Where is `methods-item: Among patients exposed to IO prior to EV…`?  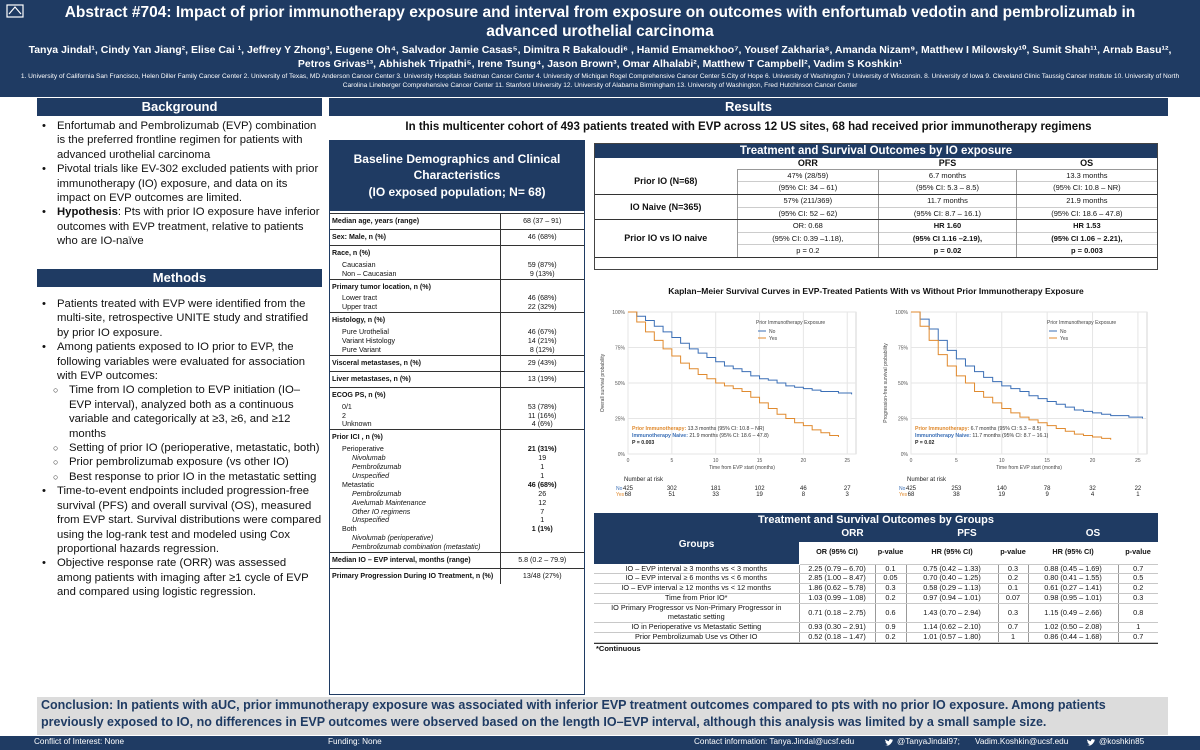 methods-item: Among patients exposed to IO prior to EV… is located at coordinates (179, 361).